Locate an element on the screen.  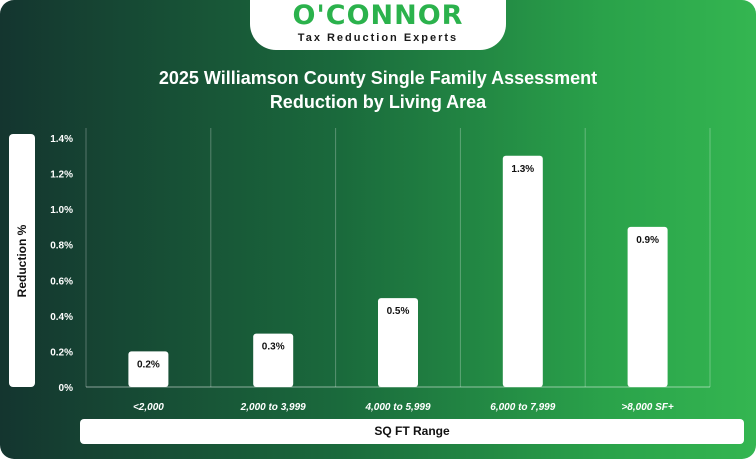
y-tick-label: 0.6% is located at coordinates (61, 281).